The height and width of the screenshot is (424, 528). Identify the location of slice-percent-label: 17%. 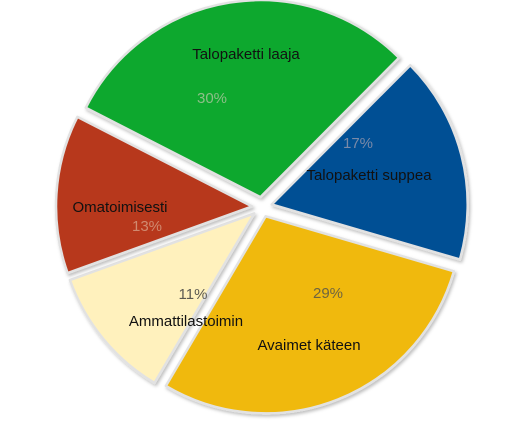
(358, 143).